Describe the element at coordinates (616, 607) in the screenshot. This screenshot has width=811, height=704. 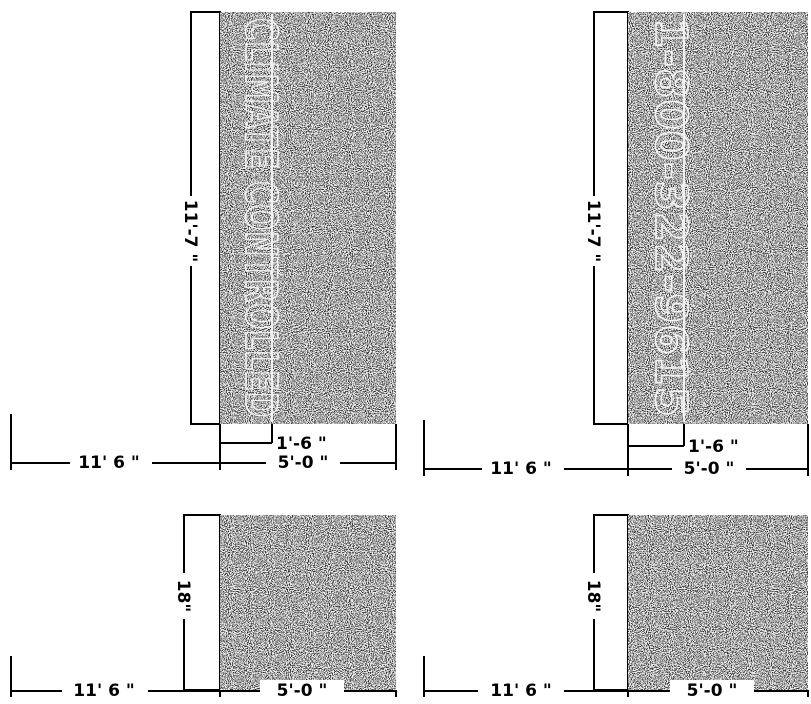
I see `panel-base-right: 18" 5'-0 " 11' 6 "` at that location.